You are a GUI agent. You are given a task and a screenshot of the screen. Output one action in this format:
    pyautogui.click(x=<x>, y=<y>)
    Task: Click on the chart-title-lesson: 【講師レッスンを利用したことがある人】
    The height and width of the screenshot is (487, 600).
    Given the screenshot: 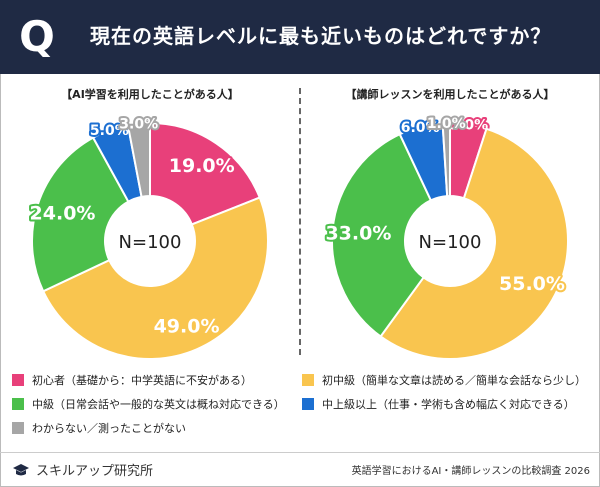 What is the action you would take?
    pyautogui.click(x=450, y=94)
    